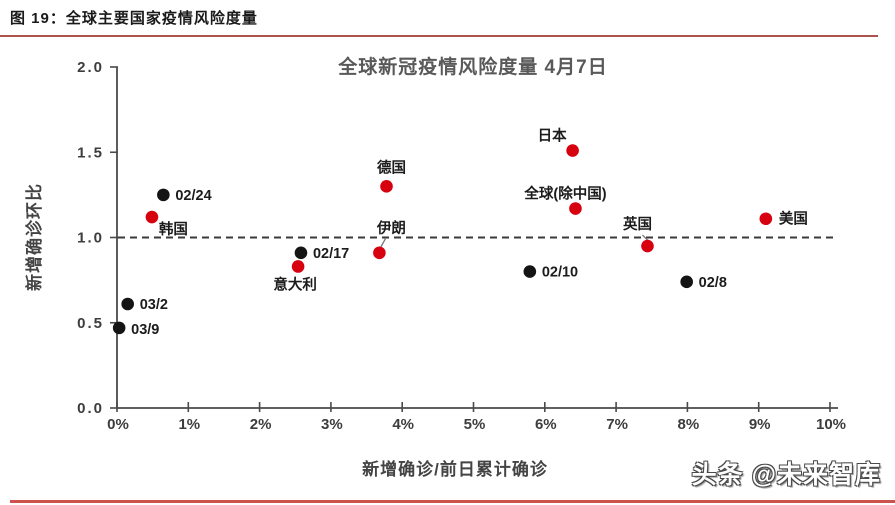  What do you see at coordinates (552, 136) in the screenshot?
I see `scatter-point-label: 日本` at bounding box center [552, 136].